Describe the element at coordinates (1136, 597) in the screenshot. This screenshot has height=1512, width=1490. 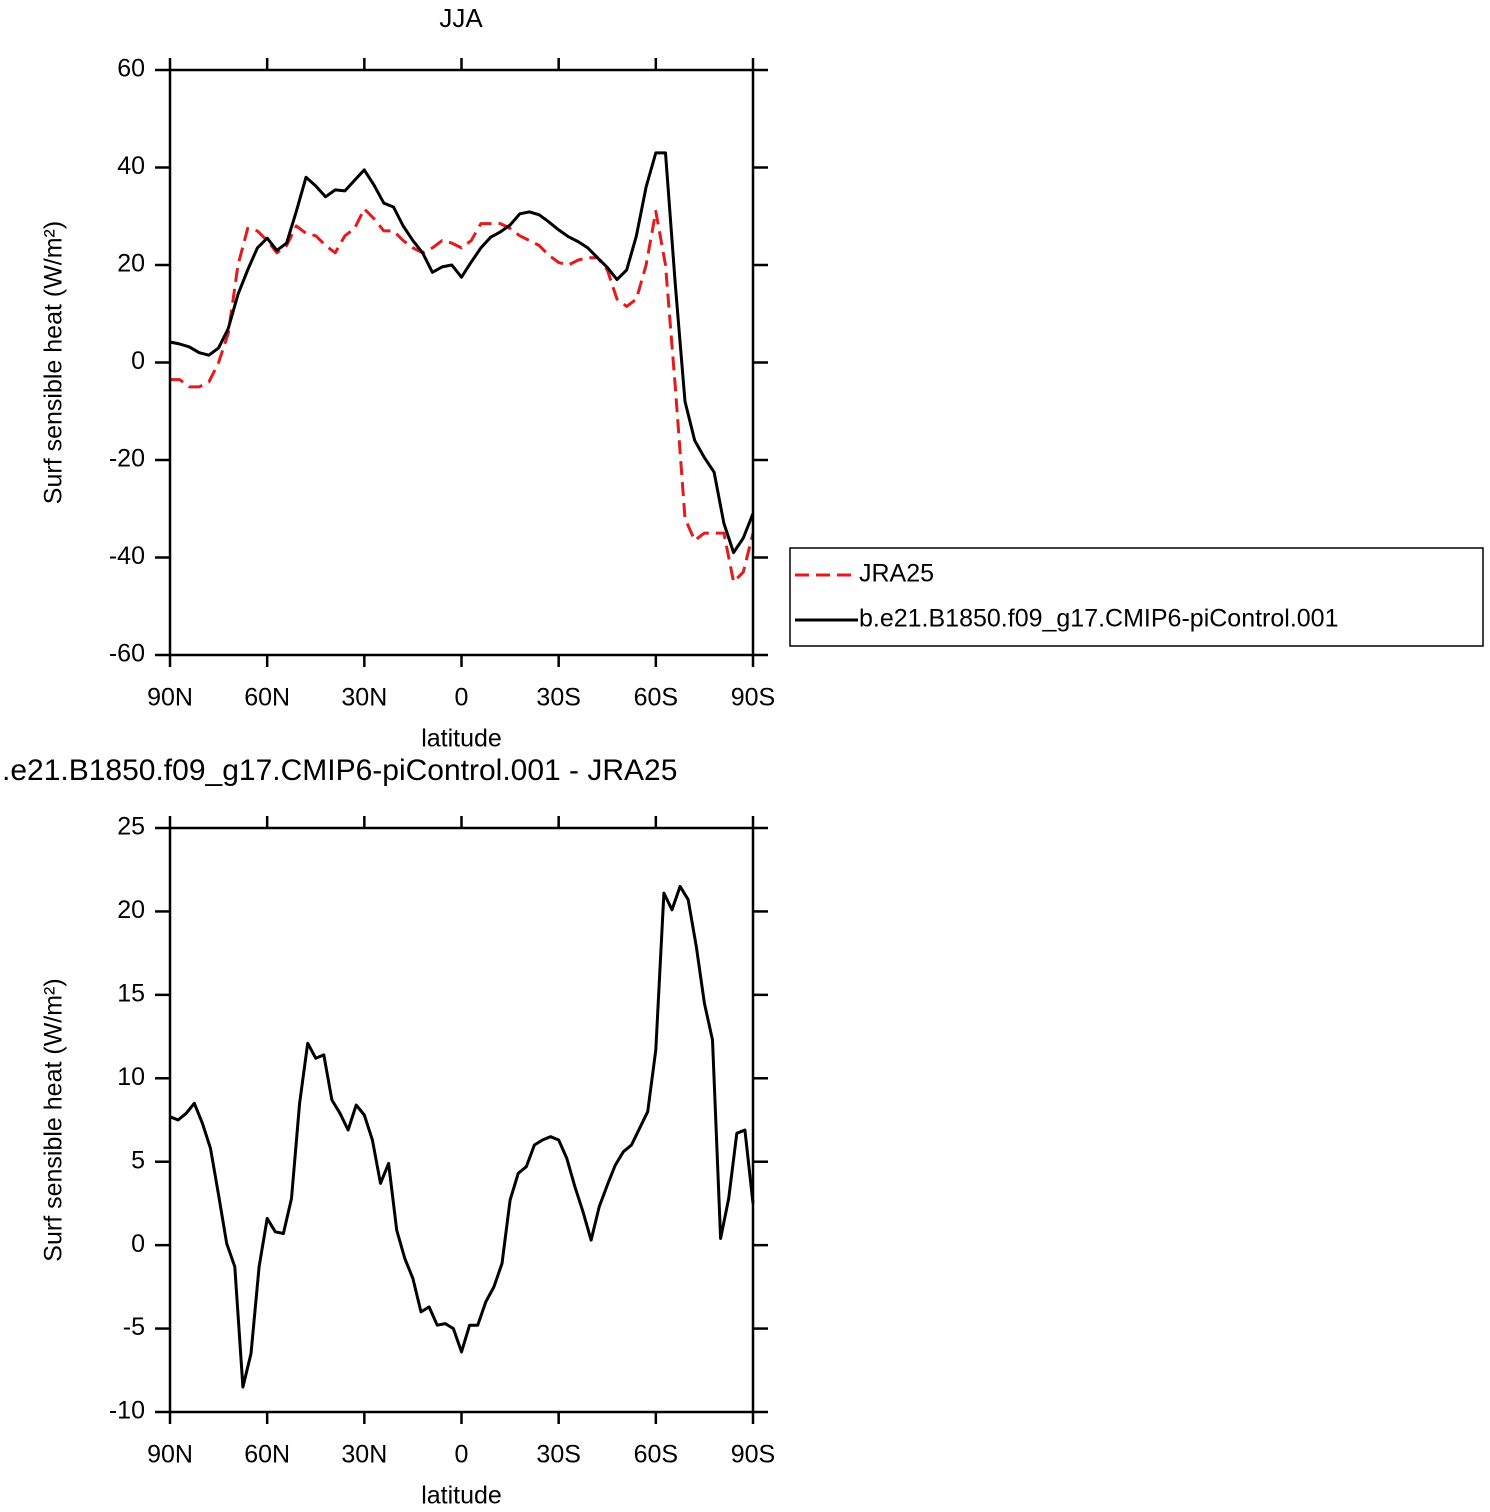
I see `legend-box` at that location.